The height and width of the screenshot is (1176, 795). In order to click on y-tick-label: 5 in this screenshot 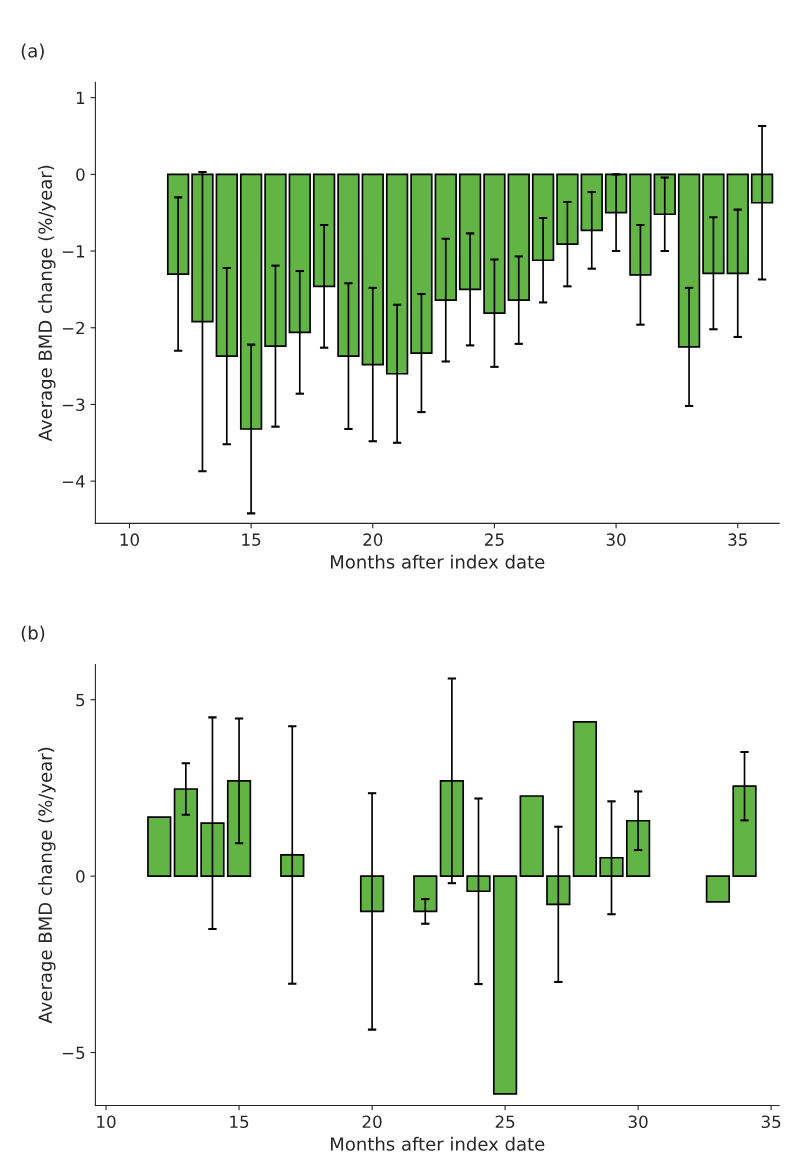, I will do `click(80, 700)`.